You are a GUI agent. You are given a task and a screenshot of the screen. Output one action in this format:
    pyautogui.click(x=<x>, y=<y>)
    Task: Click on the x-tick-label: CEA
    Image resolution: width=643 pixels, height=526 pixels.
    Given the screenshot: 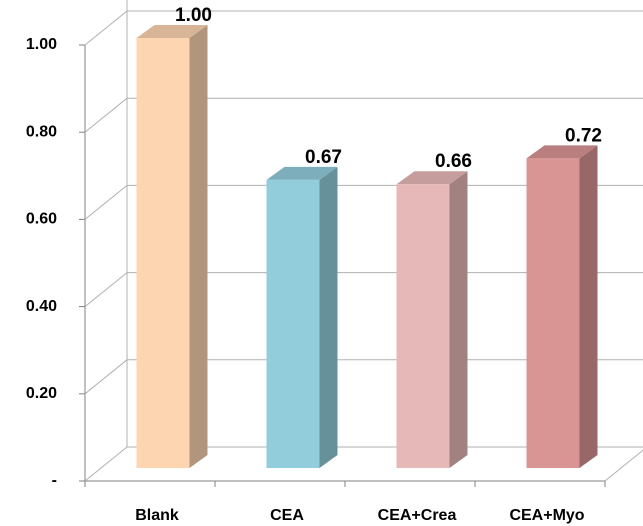 What is the action you would take?
    pyautogui.click(x=287, y=515)
    